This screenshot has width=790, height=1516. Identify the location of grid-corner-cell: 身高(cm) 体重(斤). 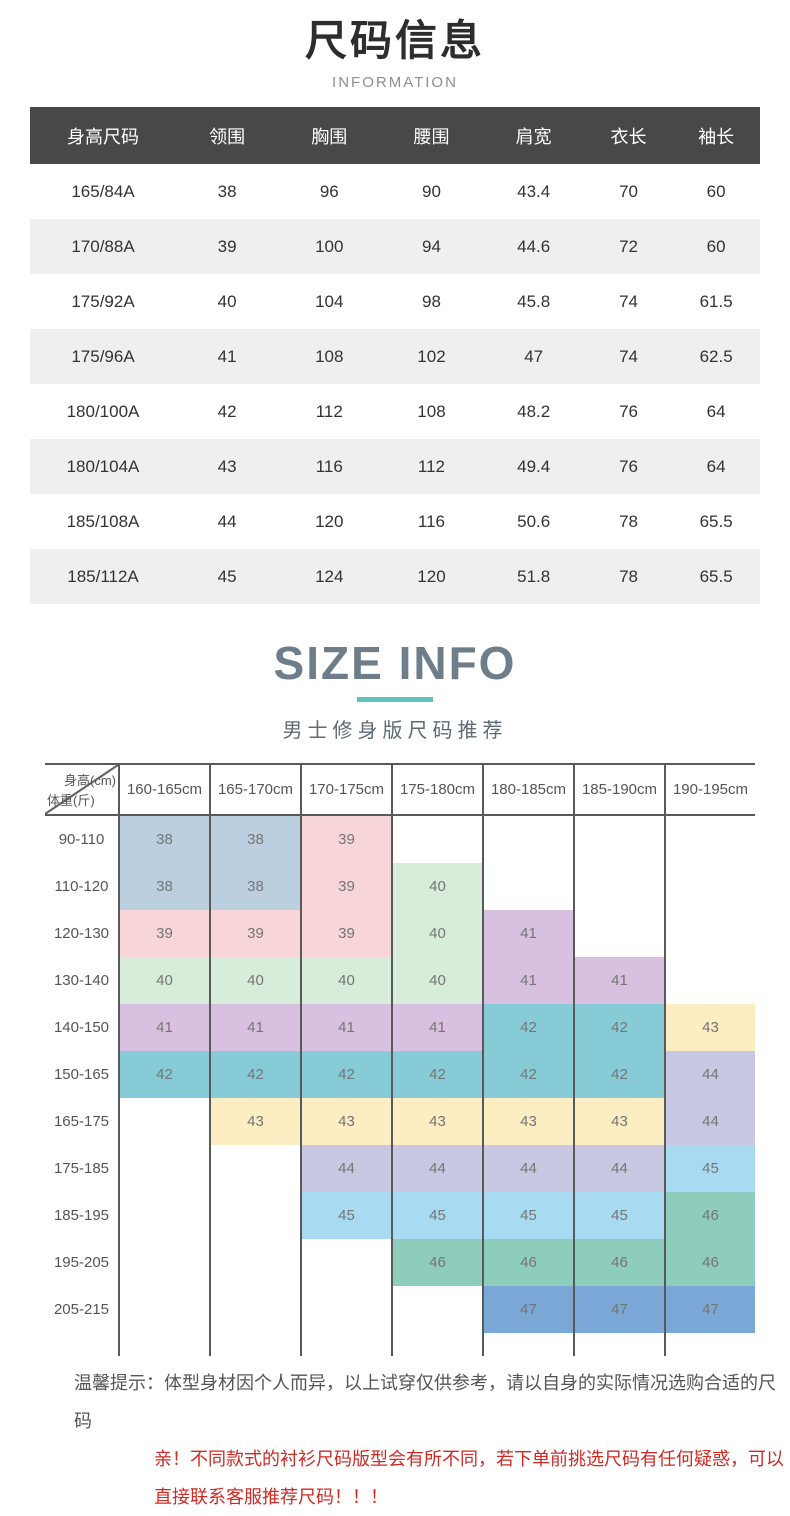
(81, 789).